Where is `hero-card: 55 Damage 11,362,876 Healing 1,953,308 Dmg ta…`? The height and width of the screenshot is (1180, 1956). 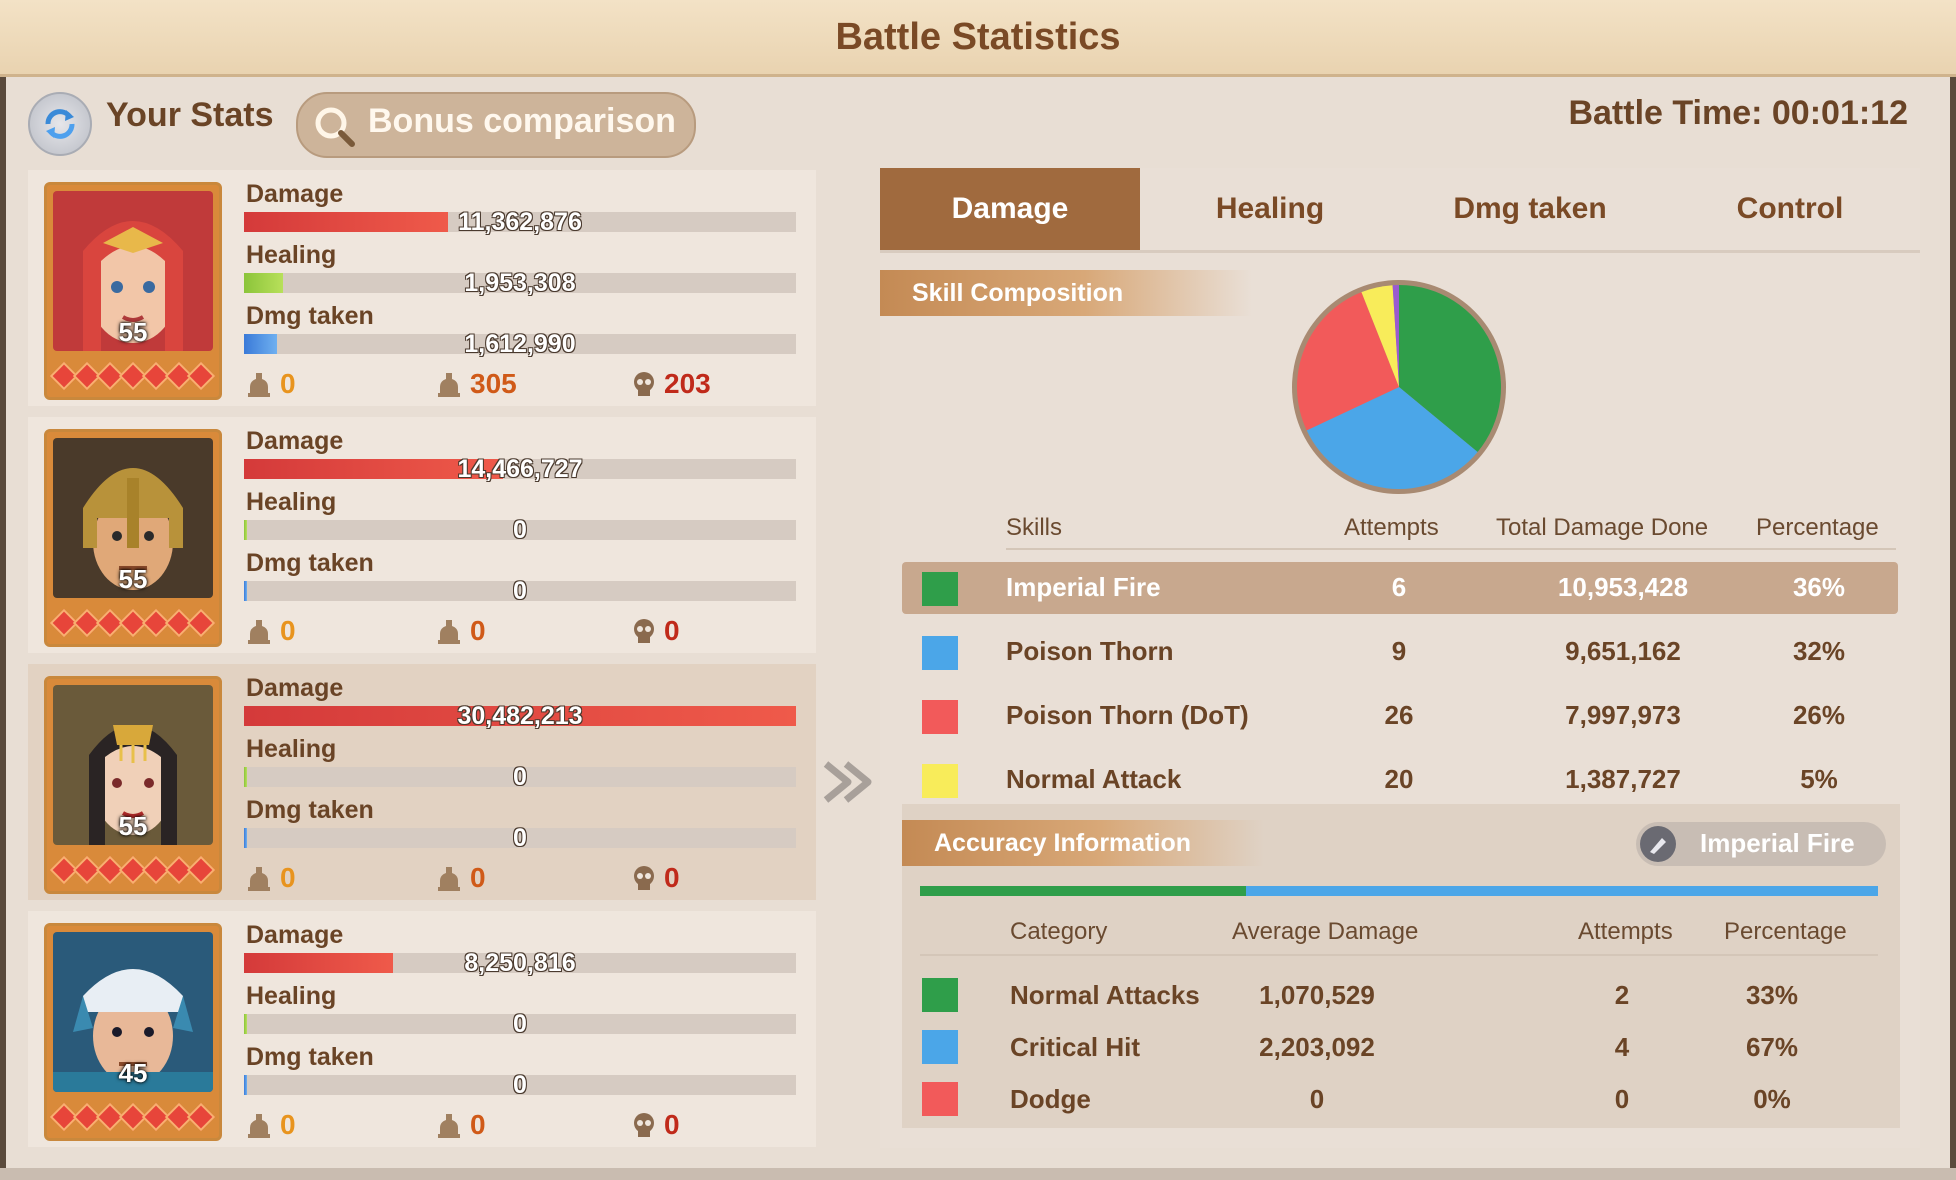
hero-card: 55 Damage 11,362,876 Healing 1,953,308 Dmg ta… is located at coordinates (422, 288).